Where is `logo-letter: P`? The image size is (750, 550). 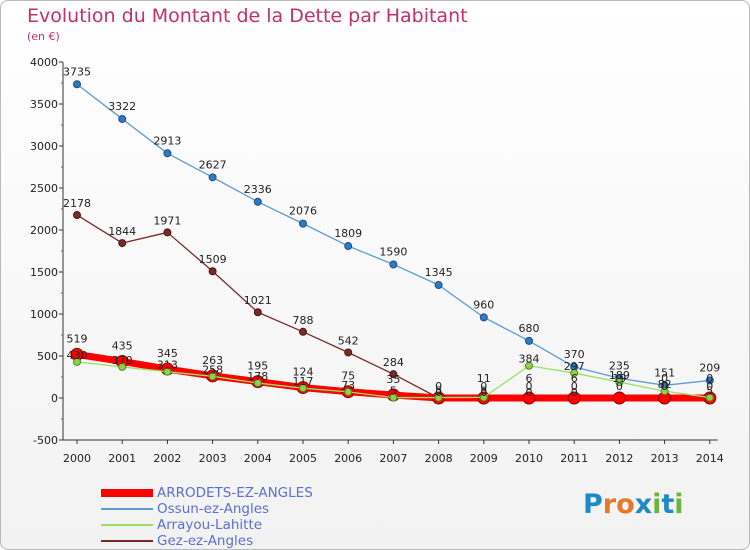 logo-letter: P is located at coordinates (593, 504).